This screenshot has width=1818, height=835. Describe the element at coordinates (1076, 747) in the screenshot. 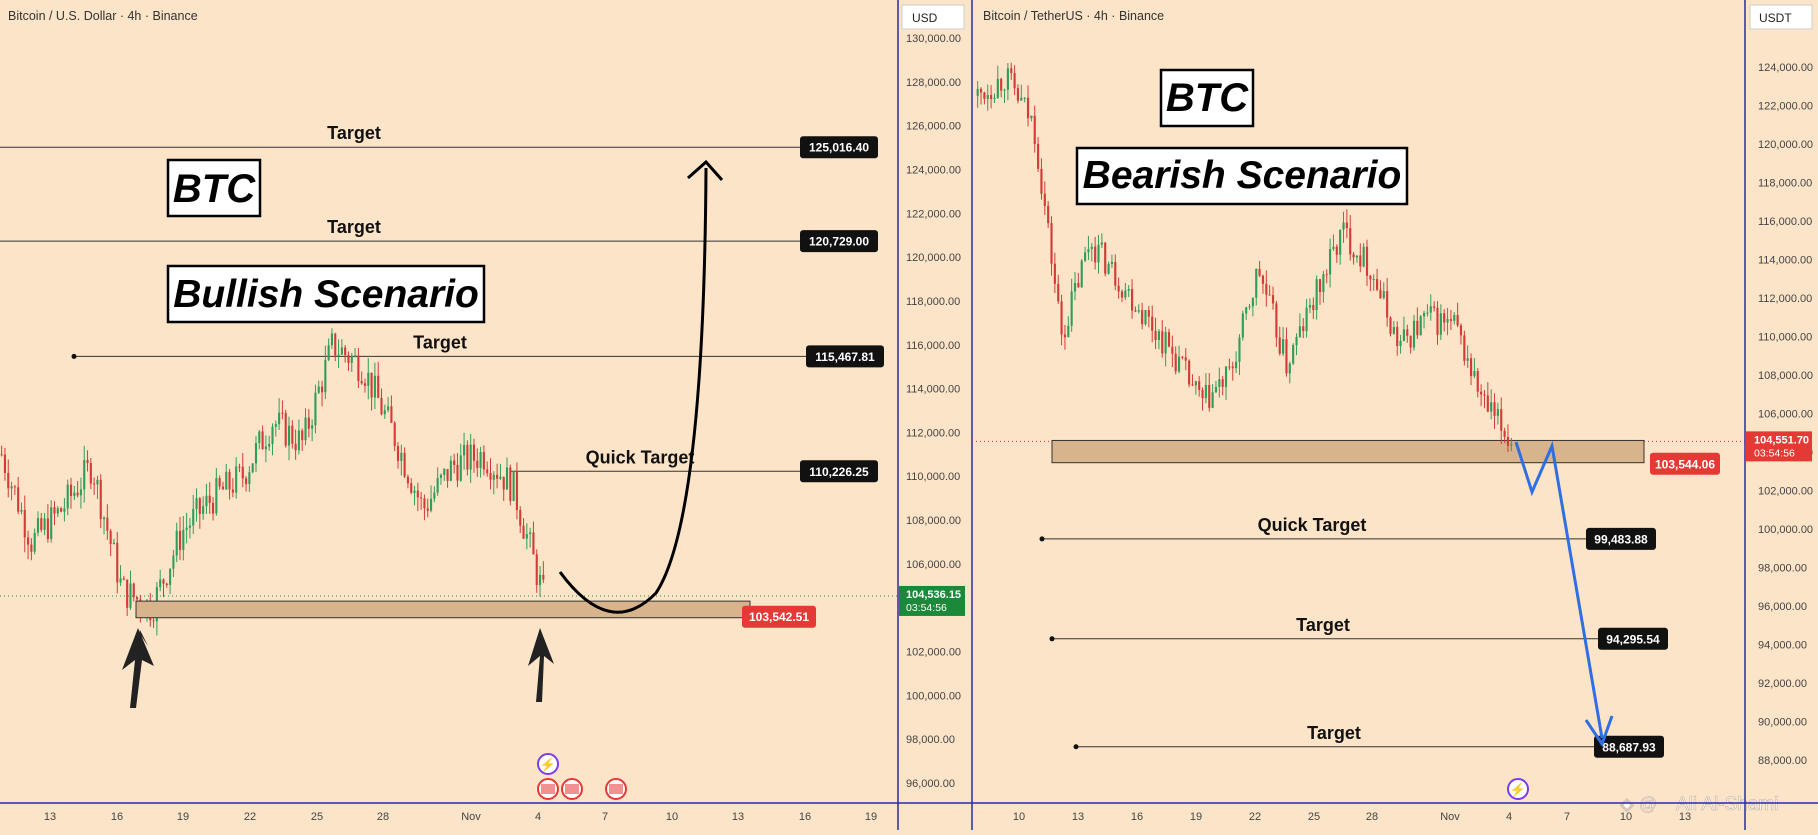

I see `right-level-anchor-dot` at that location.